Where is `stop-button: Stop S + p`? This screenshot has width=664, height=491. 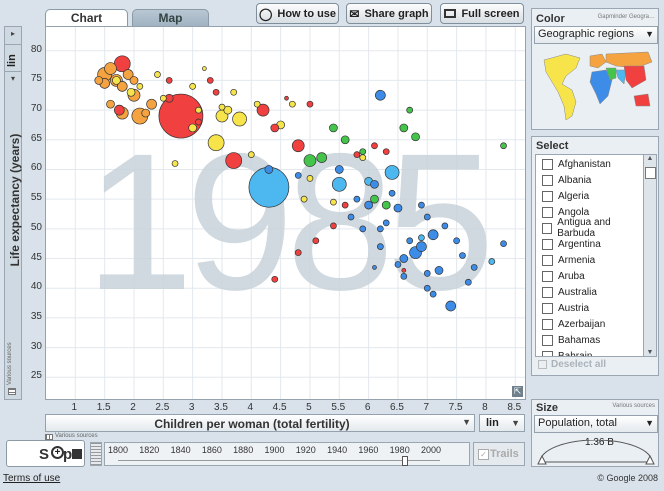
stop-button: Stop S + p is located at coordinates (45, 453).